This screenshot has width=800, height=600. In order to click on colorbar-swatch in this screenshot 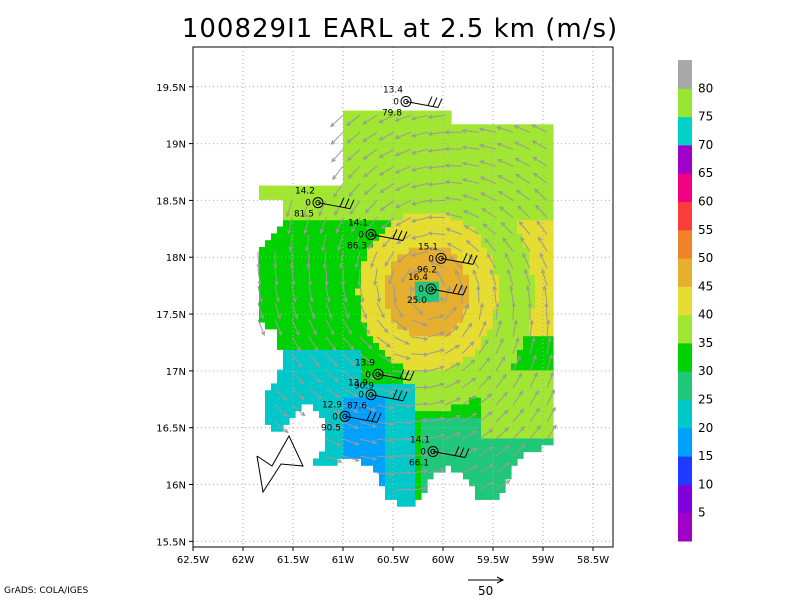, I will do `click(685, 103)`.